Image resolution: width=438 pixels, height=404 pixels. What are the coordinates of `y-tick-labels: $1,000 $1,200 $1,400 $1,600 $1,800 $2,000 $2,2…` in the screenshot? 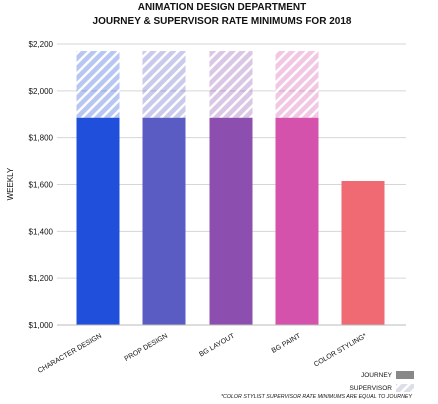 It's located at (41, 185).